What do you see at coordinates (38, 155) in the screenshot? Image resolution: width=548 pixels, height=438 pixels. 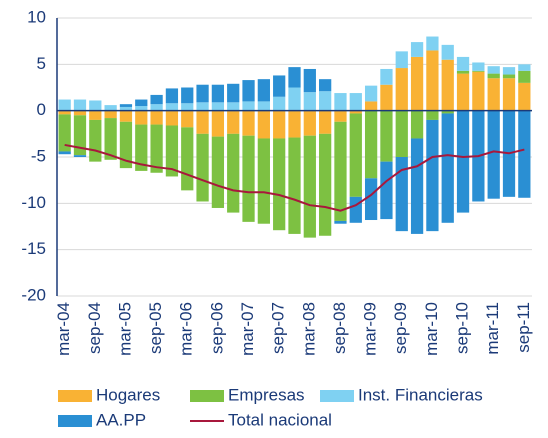 I see `y-tick-label: -5` at bounding box center [38, 155].